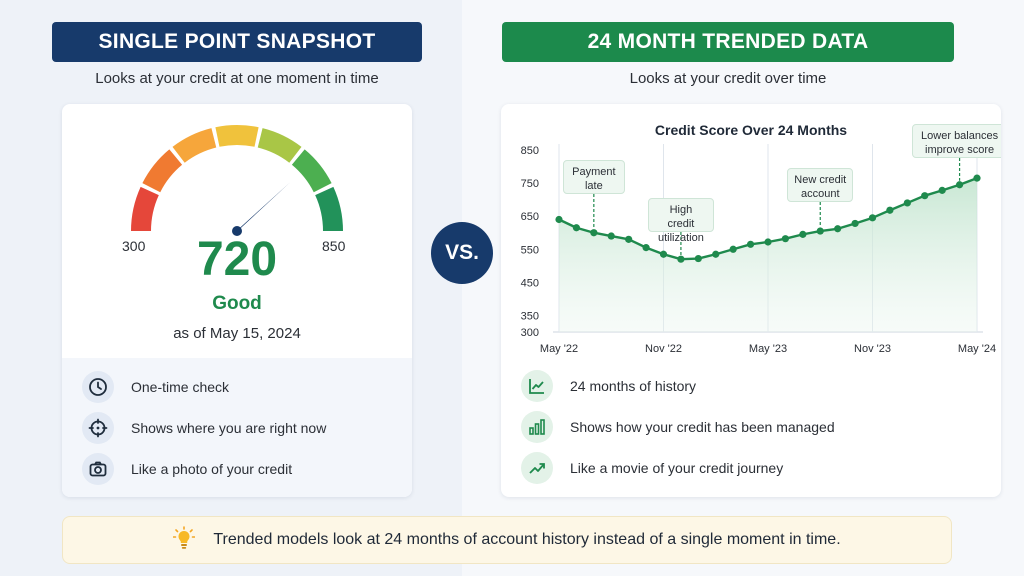 The height and width of the screenshot is (576, 1024). Describe the element at coordinates (237, 180) in the screenshot. I see `credit-score-gauge` at that location.